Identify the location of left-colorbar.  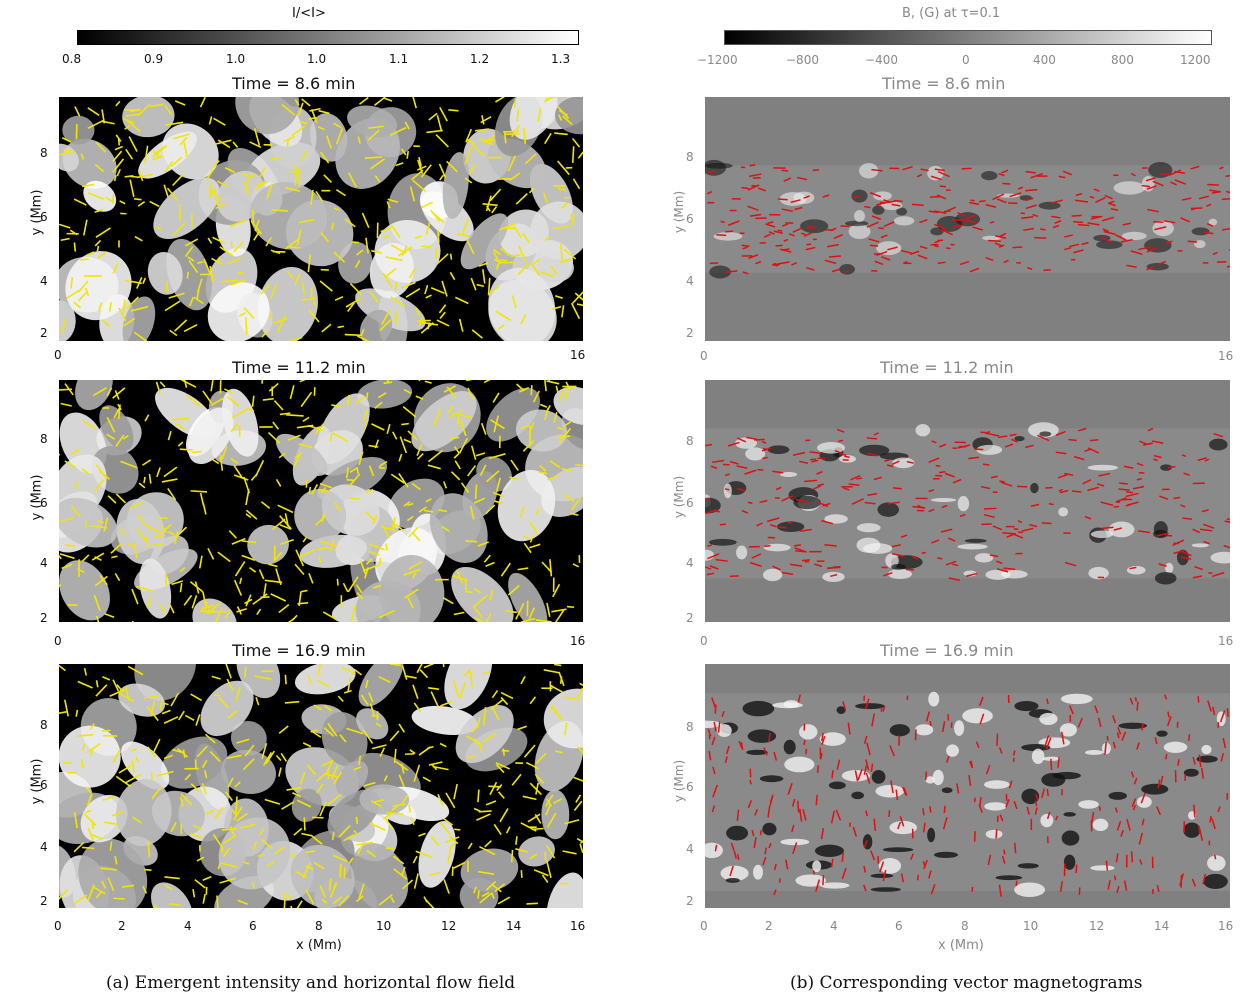
(328, 37).